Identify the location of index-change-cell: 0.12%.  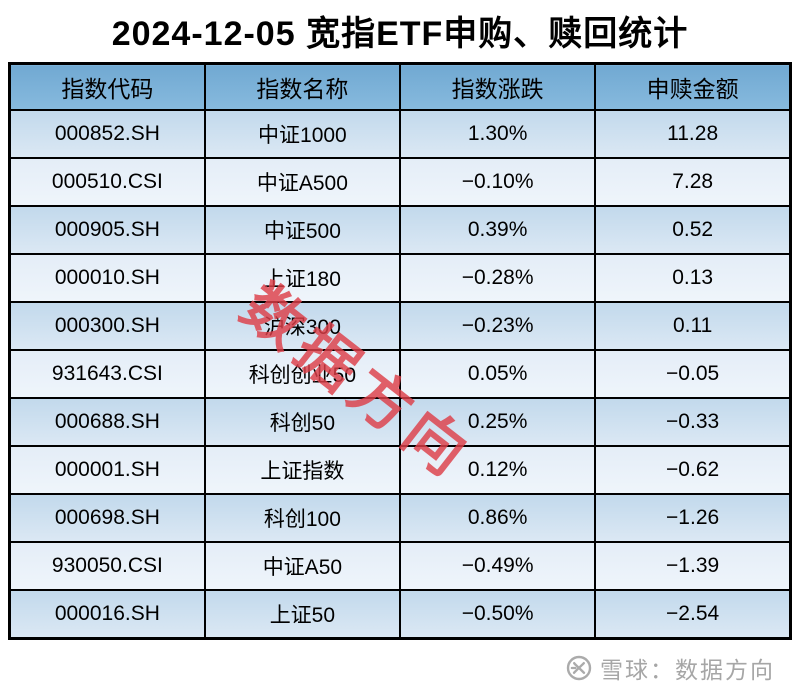
(497, 470).